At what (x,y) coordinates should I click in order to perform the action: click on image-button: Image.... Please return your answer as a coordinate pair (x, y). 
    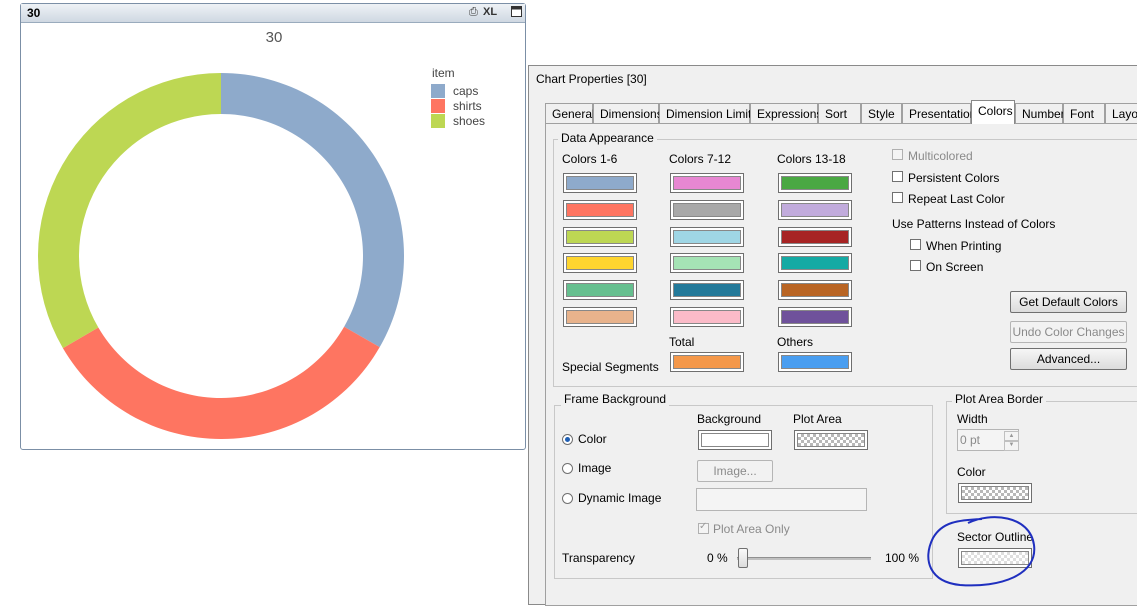
    Looking at the image, I should click on (735, 471).